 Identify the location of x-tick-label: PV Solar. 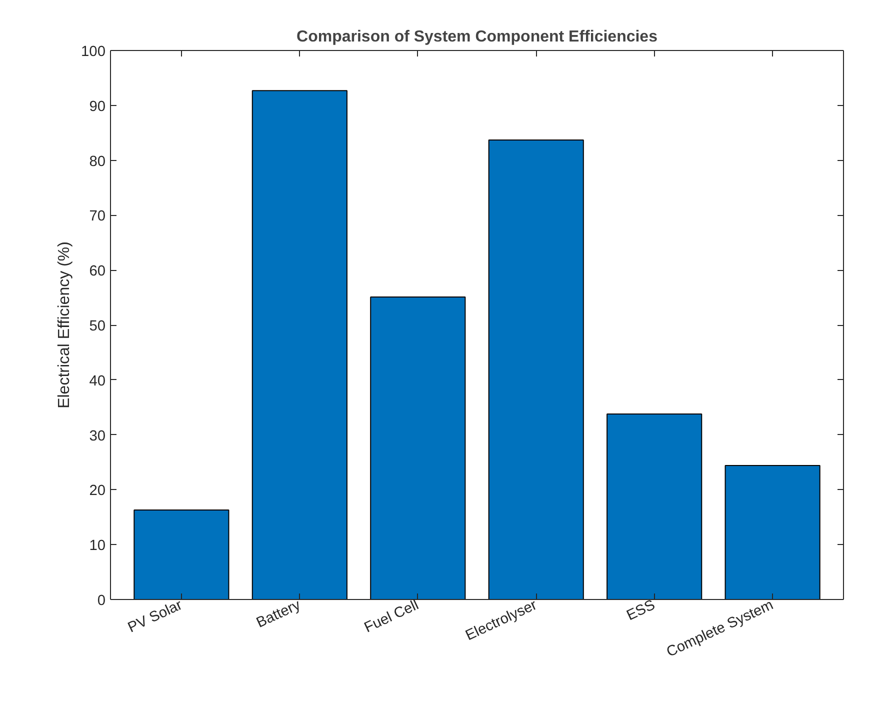
(155, 616).